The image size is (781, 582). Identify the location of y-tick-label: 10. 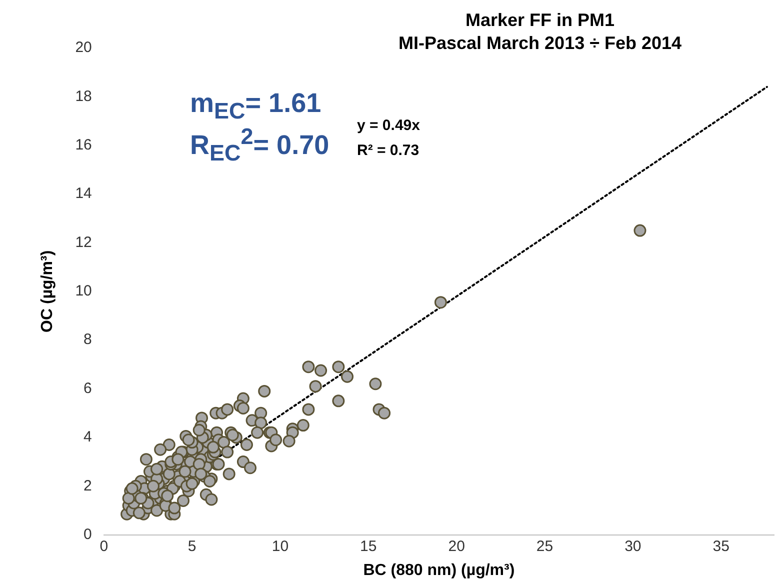
(83, 291).